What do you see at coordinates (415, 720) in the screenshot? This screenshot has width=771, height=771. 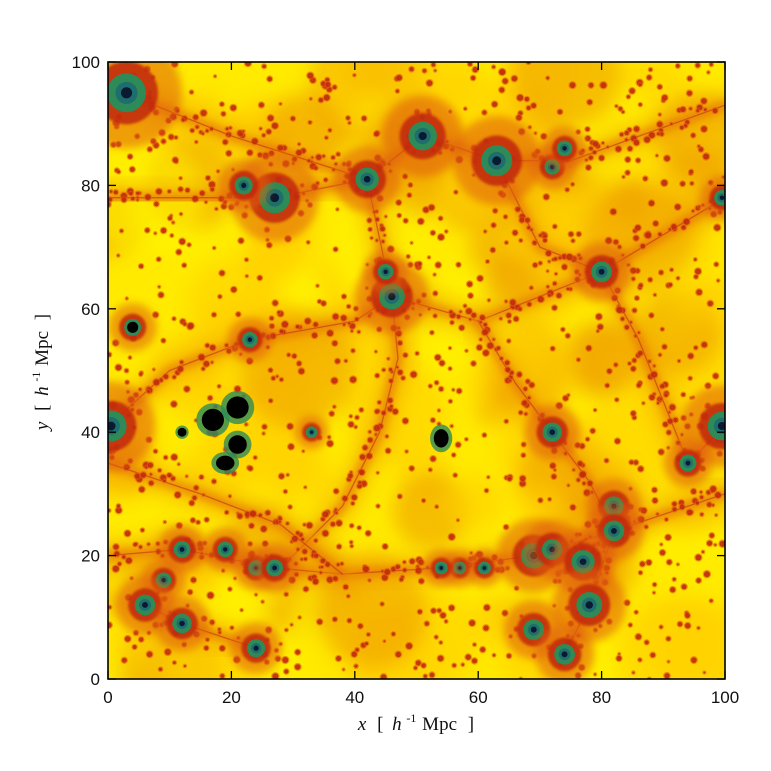 I see `x-axis-label: x [ h -1 Mpc ]` at bounding box center [415, 720].